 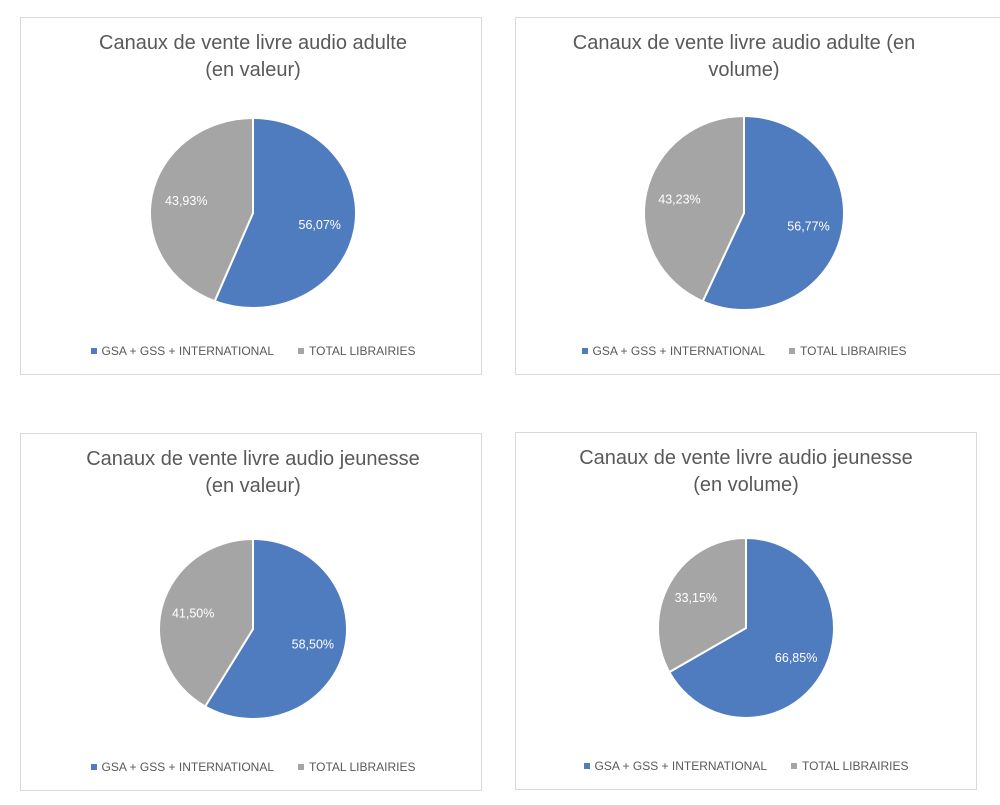 What do you see at coordinates (253, 43) in the screenshot?
I see `chart-title-line: Canaux de vente livre audio adulte` at bounding box center [253, 43].